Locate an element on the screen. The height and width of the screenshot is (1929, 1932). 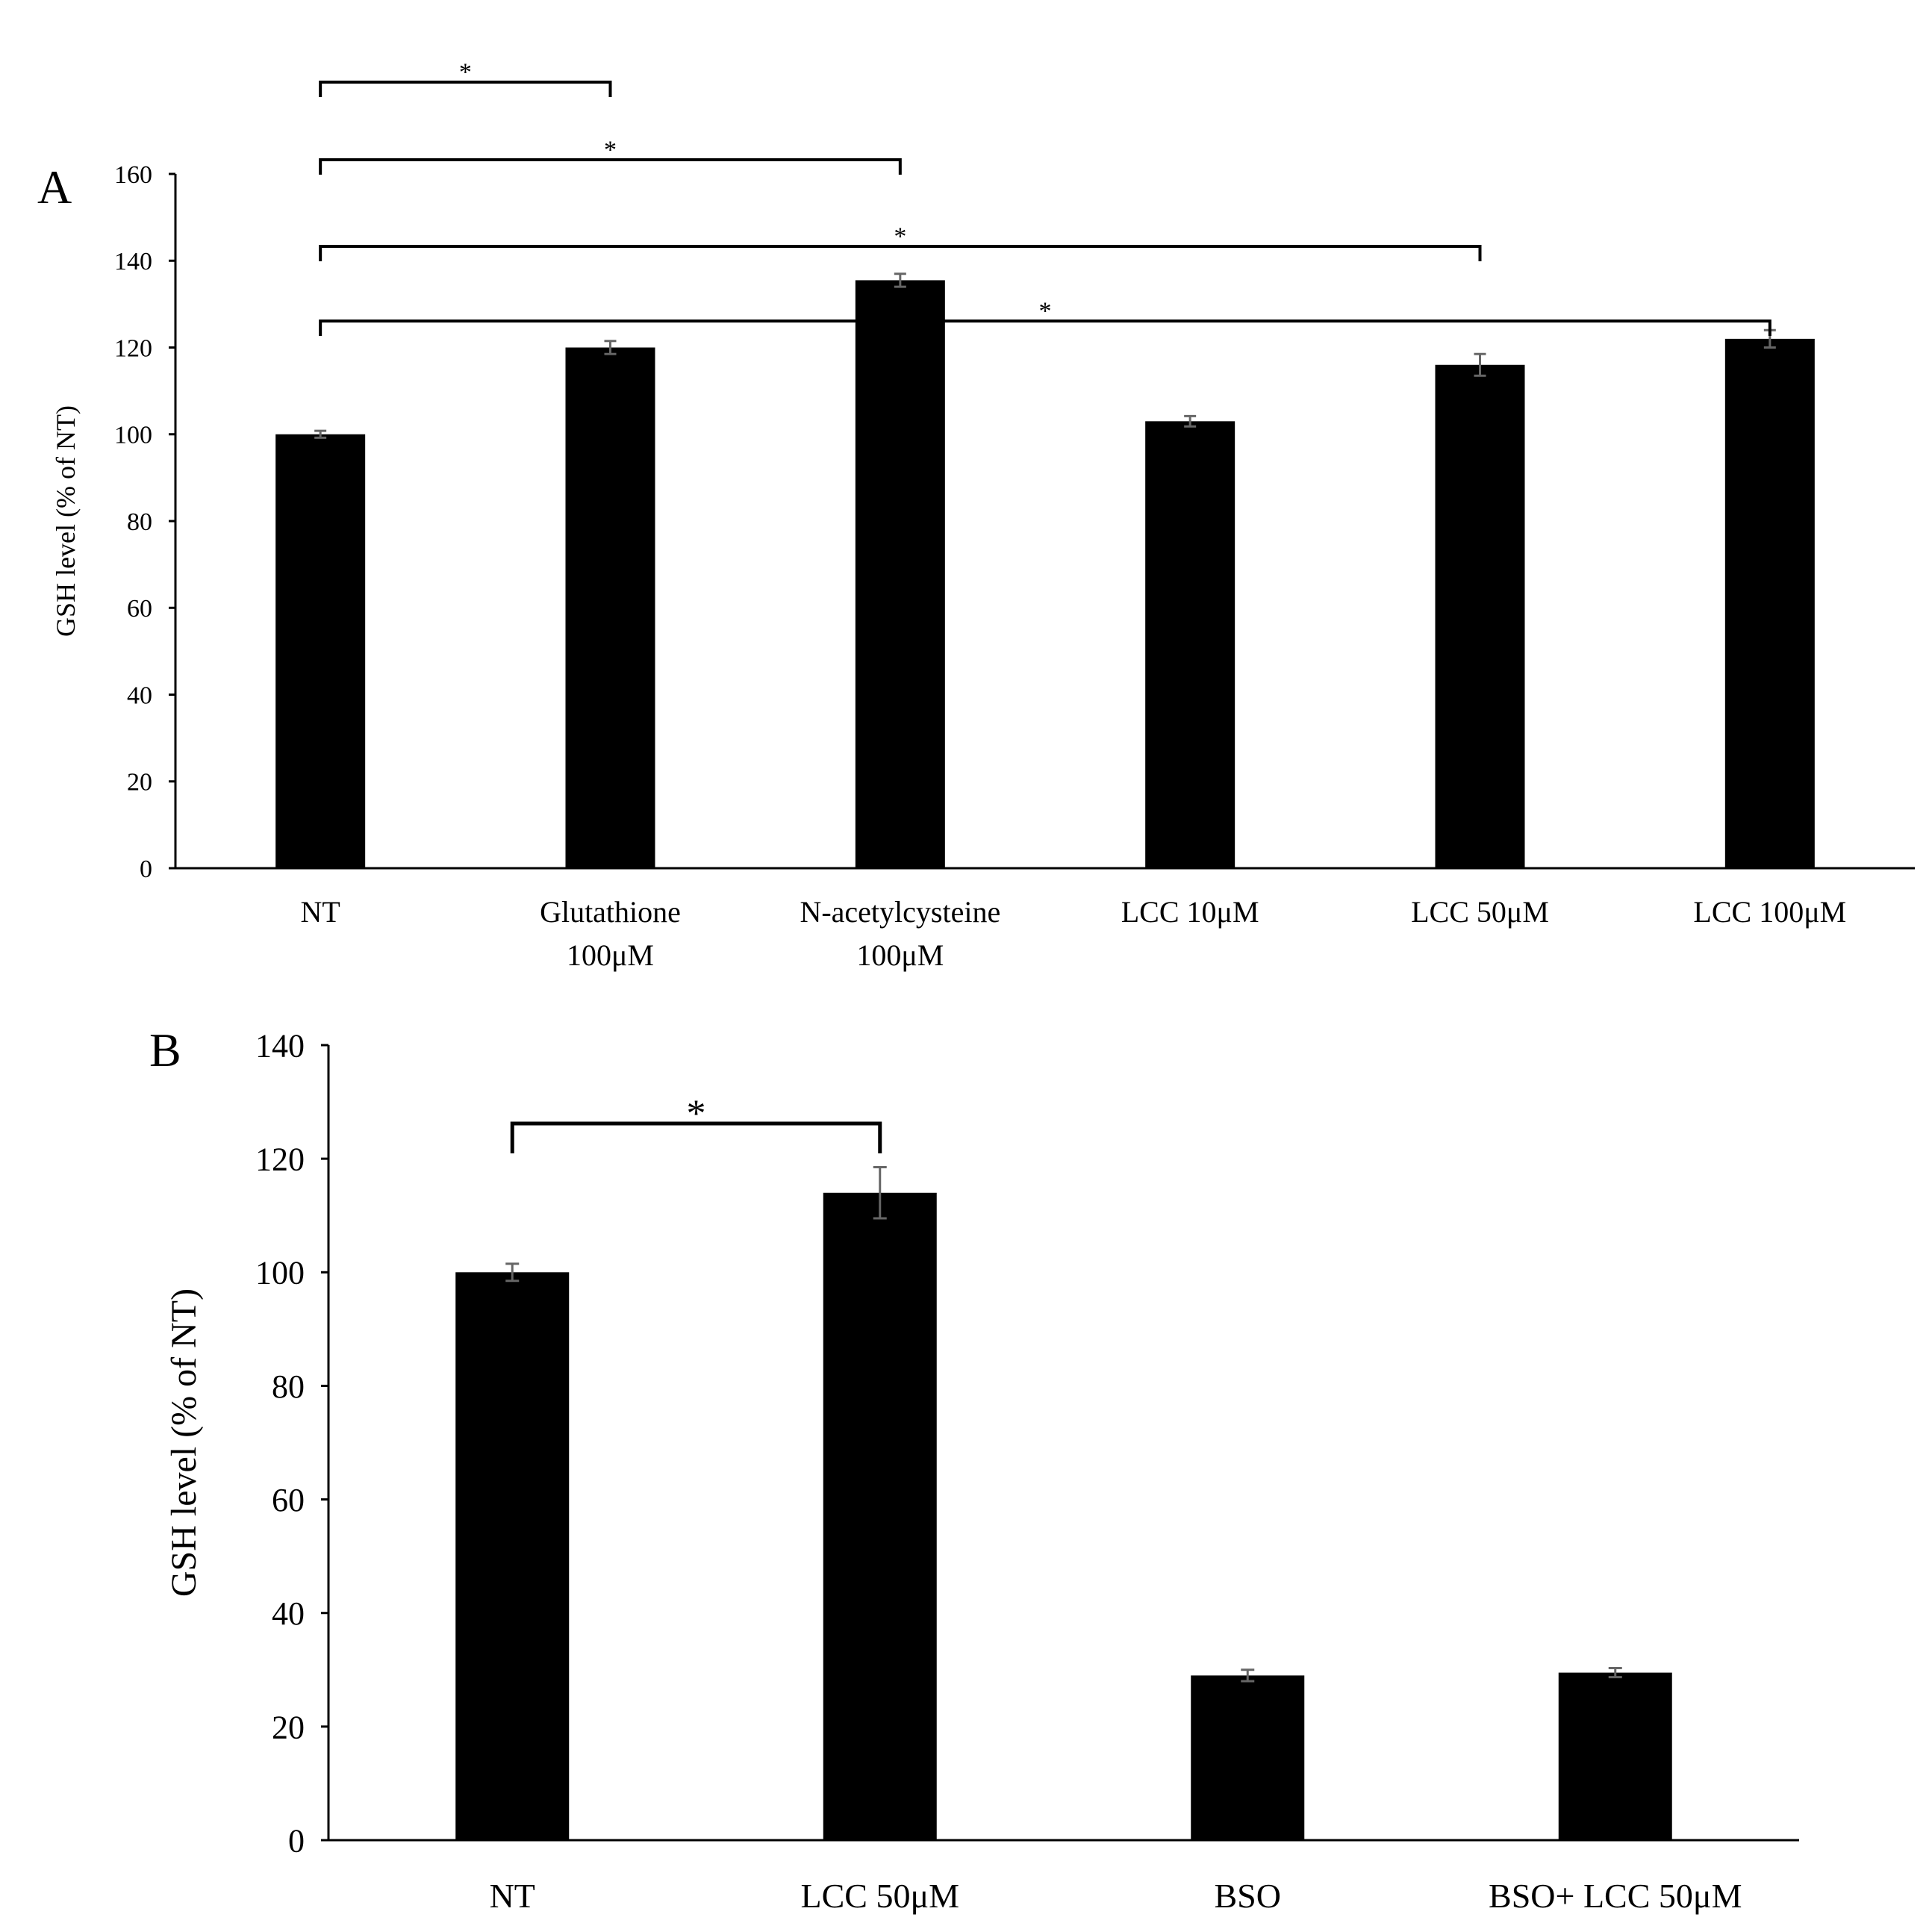
panel-a-y-tick-label: 0 is located at coordinates (146, 869).